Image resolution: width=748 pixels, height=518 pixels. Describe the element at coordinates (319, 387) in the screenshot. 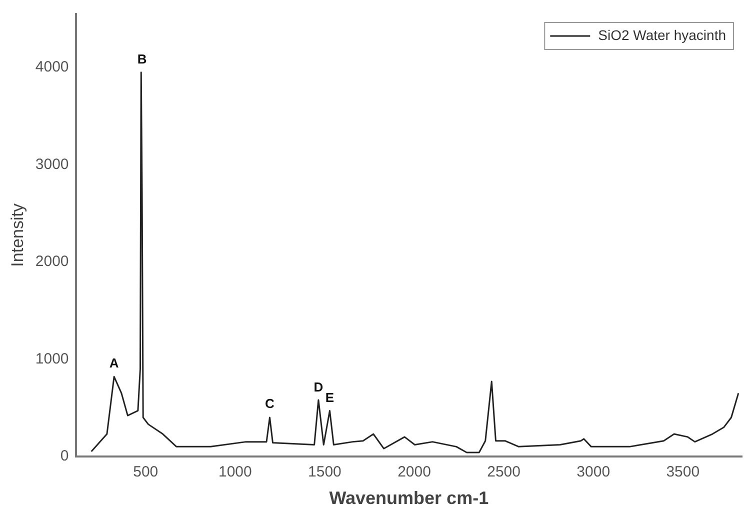

I see `annotation: D` at that location.